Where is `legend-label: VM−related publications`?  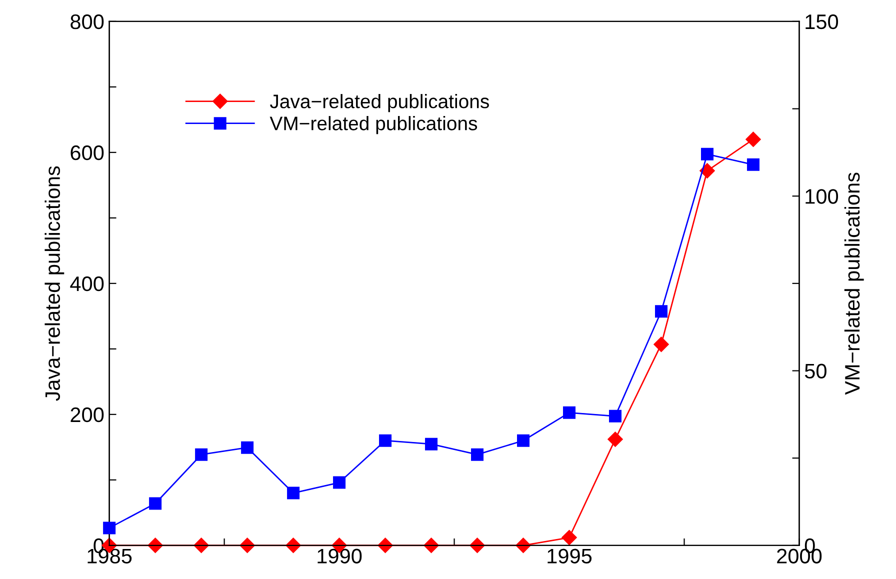 legend-label: VM−related publications is located at coordinates (374, 125).